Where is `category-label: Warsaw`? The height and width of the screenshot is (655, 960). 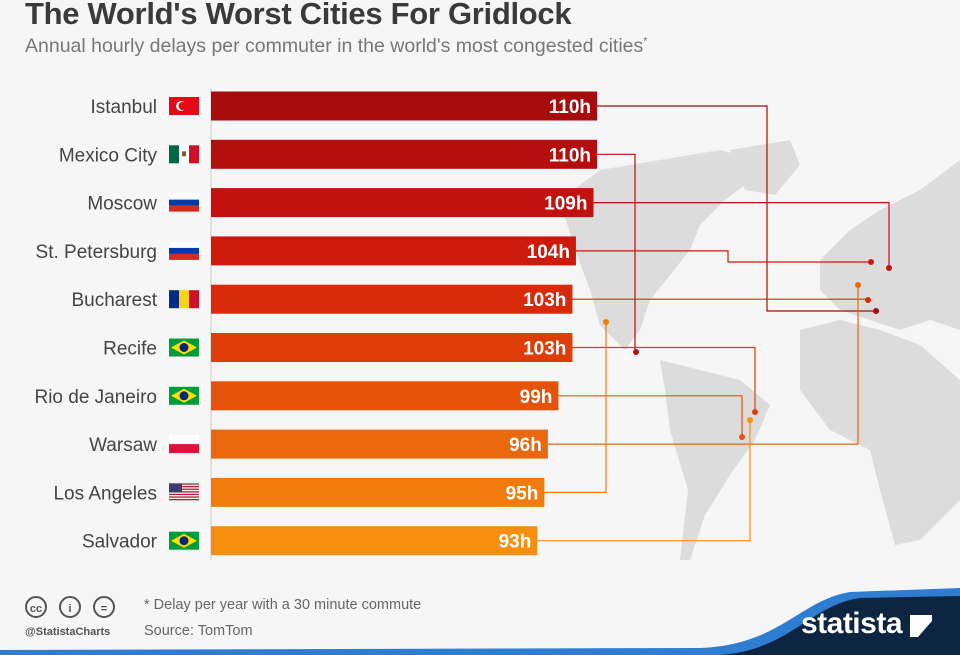
category-label: Warsaw is located at coordinates (123, 445).